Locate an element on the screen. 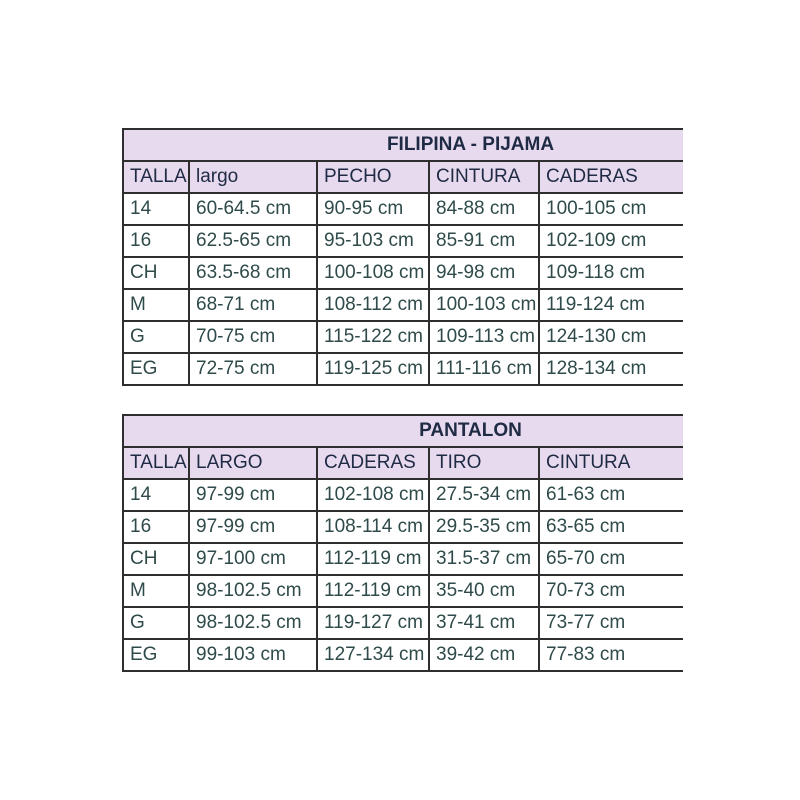 The image size is (800, 800). measurement-cell: 29.5-35 cm is located at coordinates (484, 527).